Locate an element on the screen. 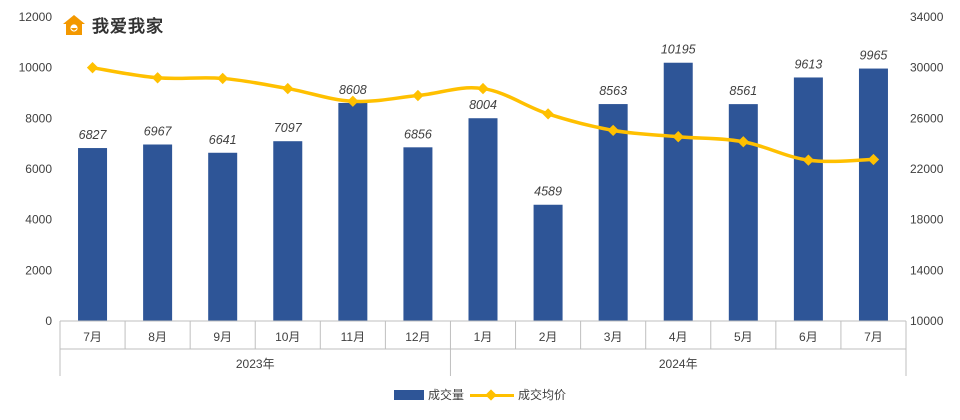  legend-label-volume: 成交量 is located at coordinates (445, 395).